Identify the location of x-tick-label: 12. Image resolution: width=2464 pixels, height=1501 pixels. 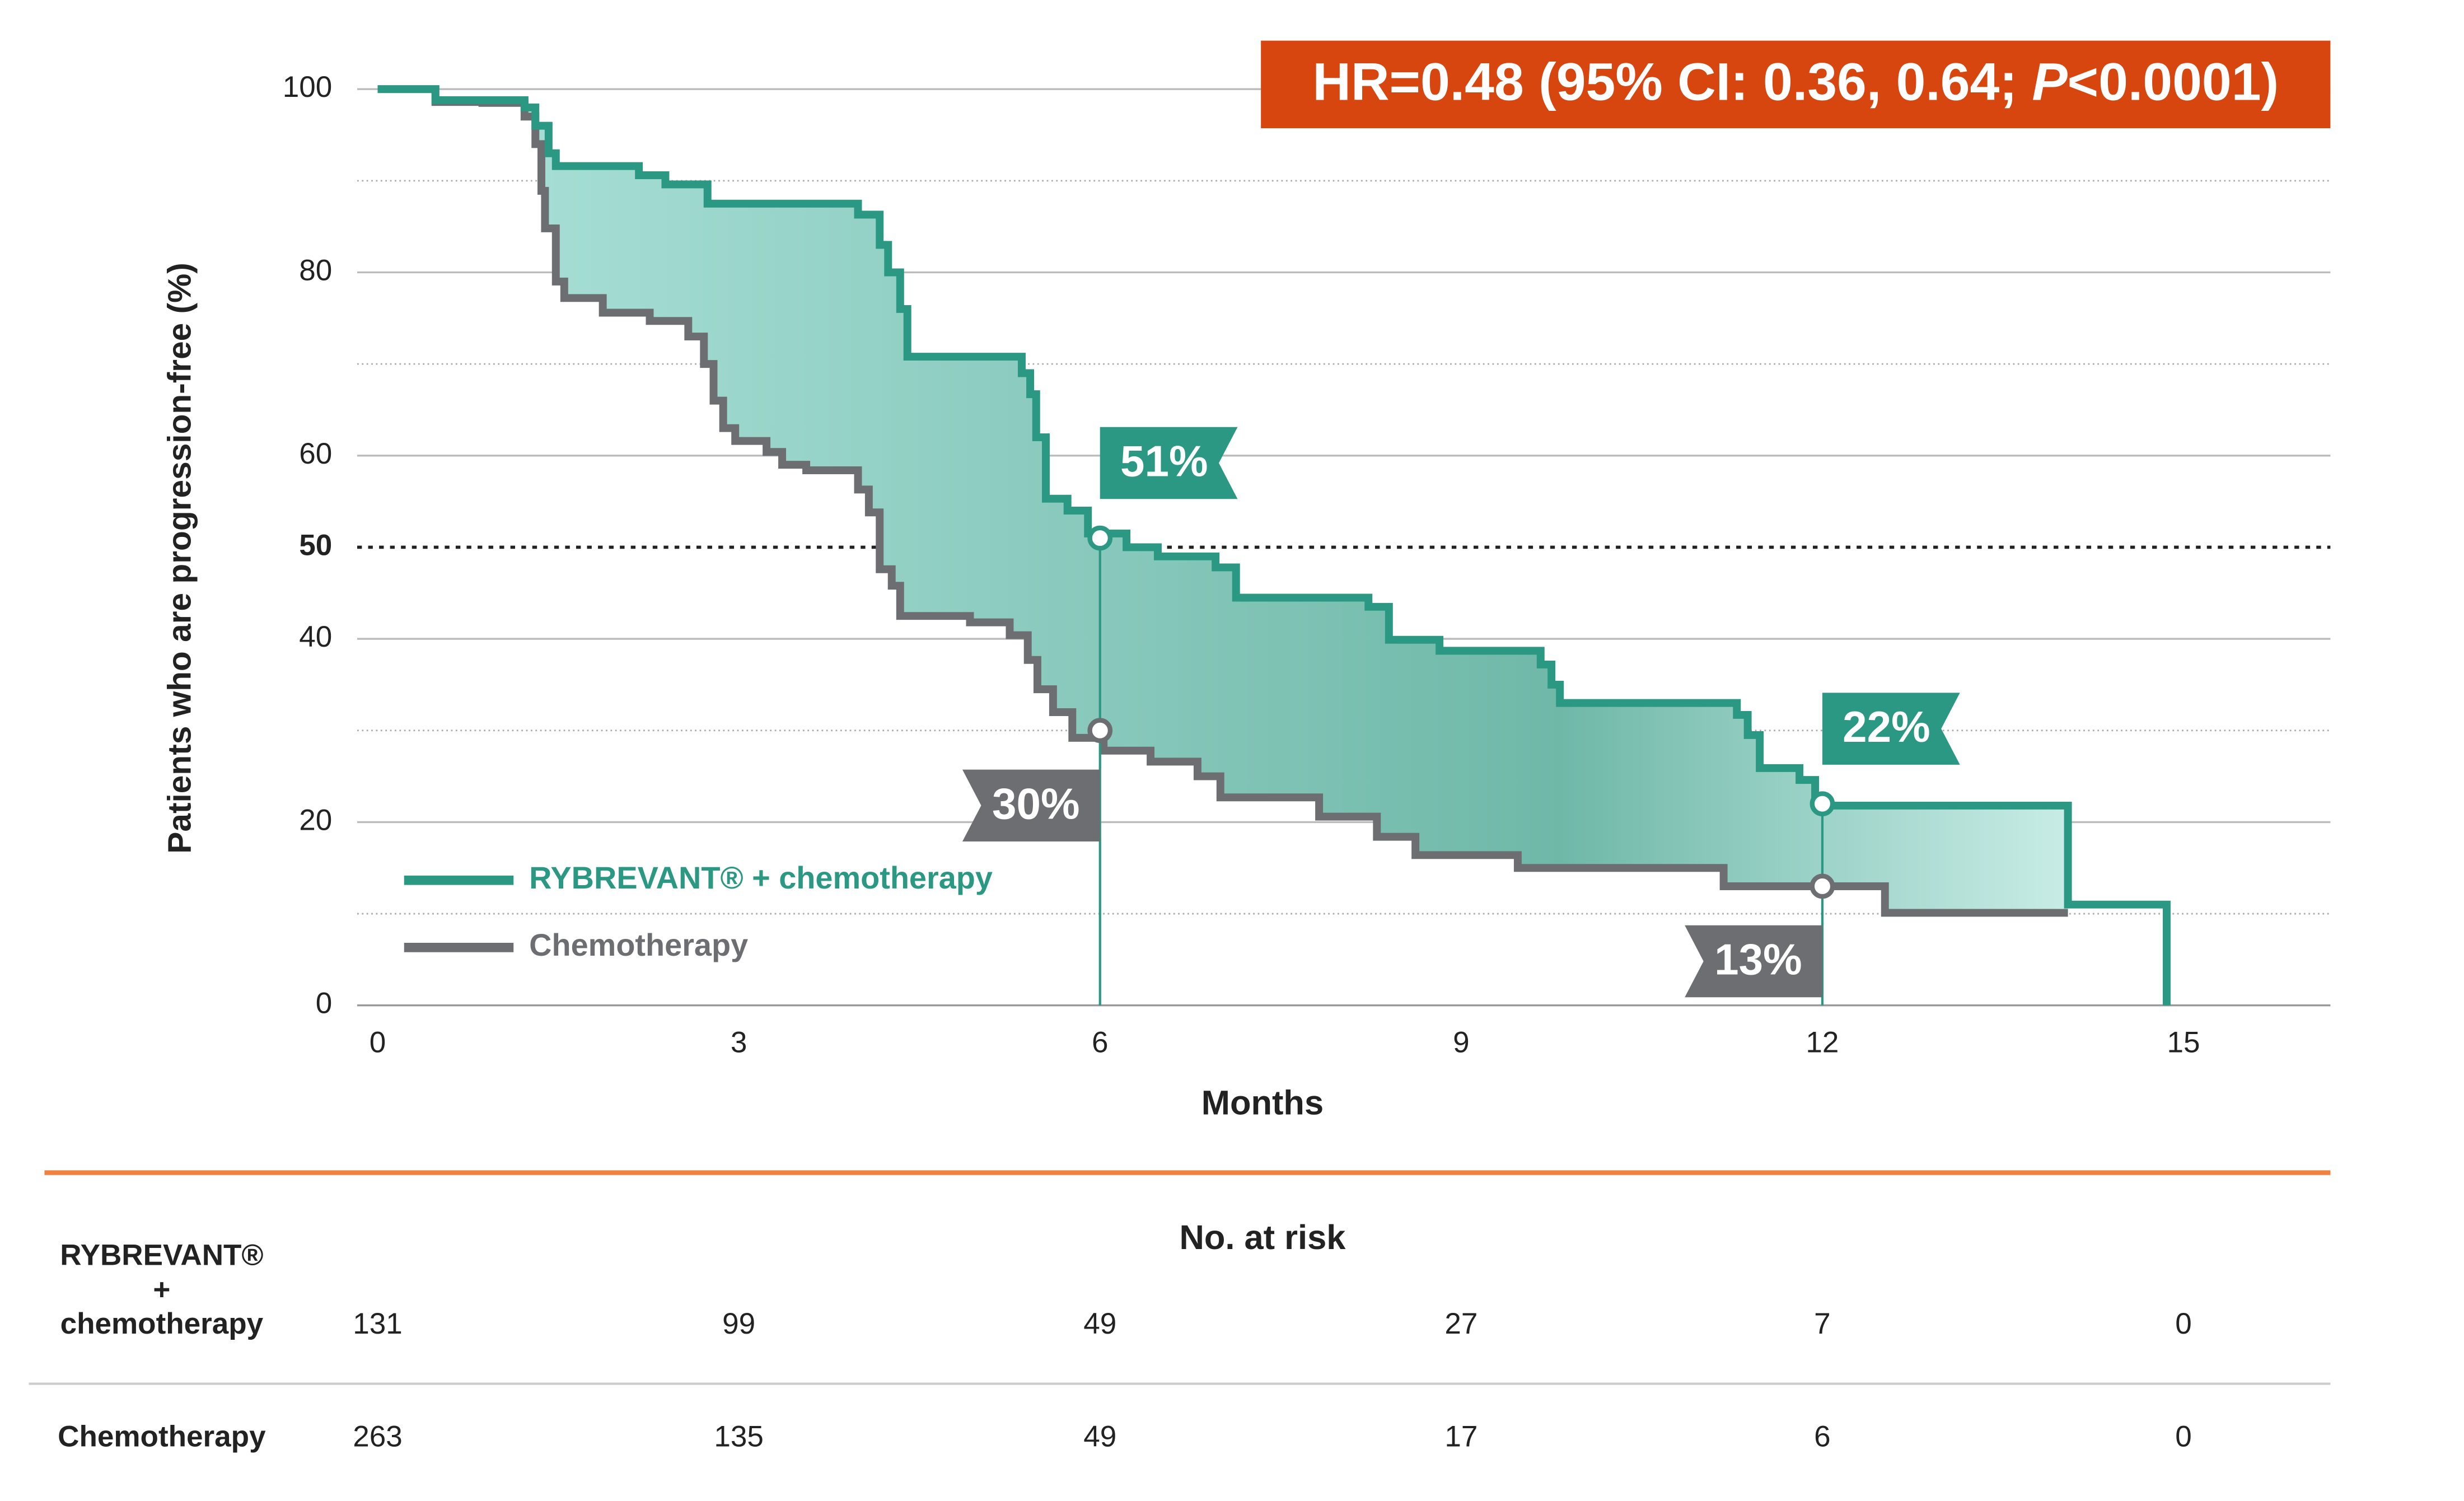
(1822, 1042).